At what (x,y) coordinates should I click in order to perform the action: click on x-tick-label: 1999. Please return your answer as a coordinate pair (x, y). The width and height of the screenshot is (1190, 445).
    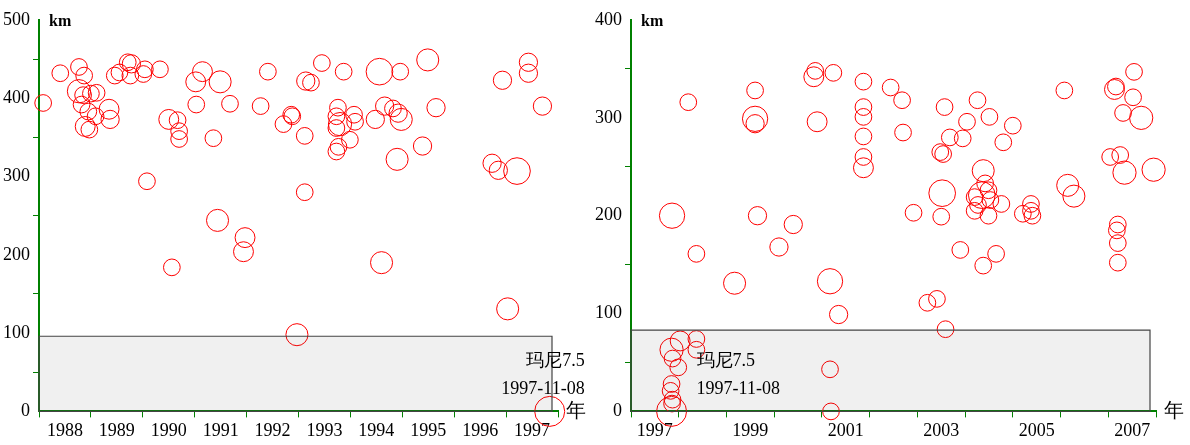
    Looking at the image, I should click on (750, 429).